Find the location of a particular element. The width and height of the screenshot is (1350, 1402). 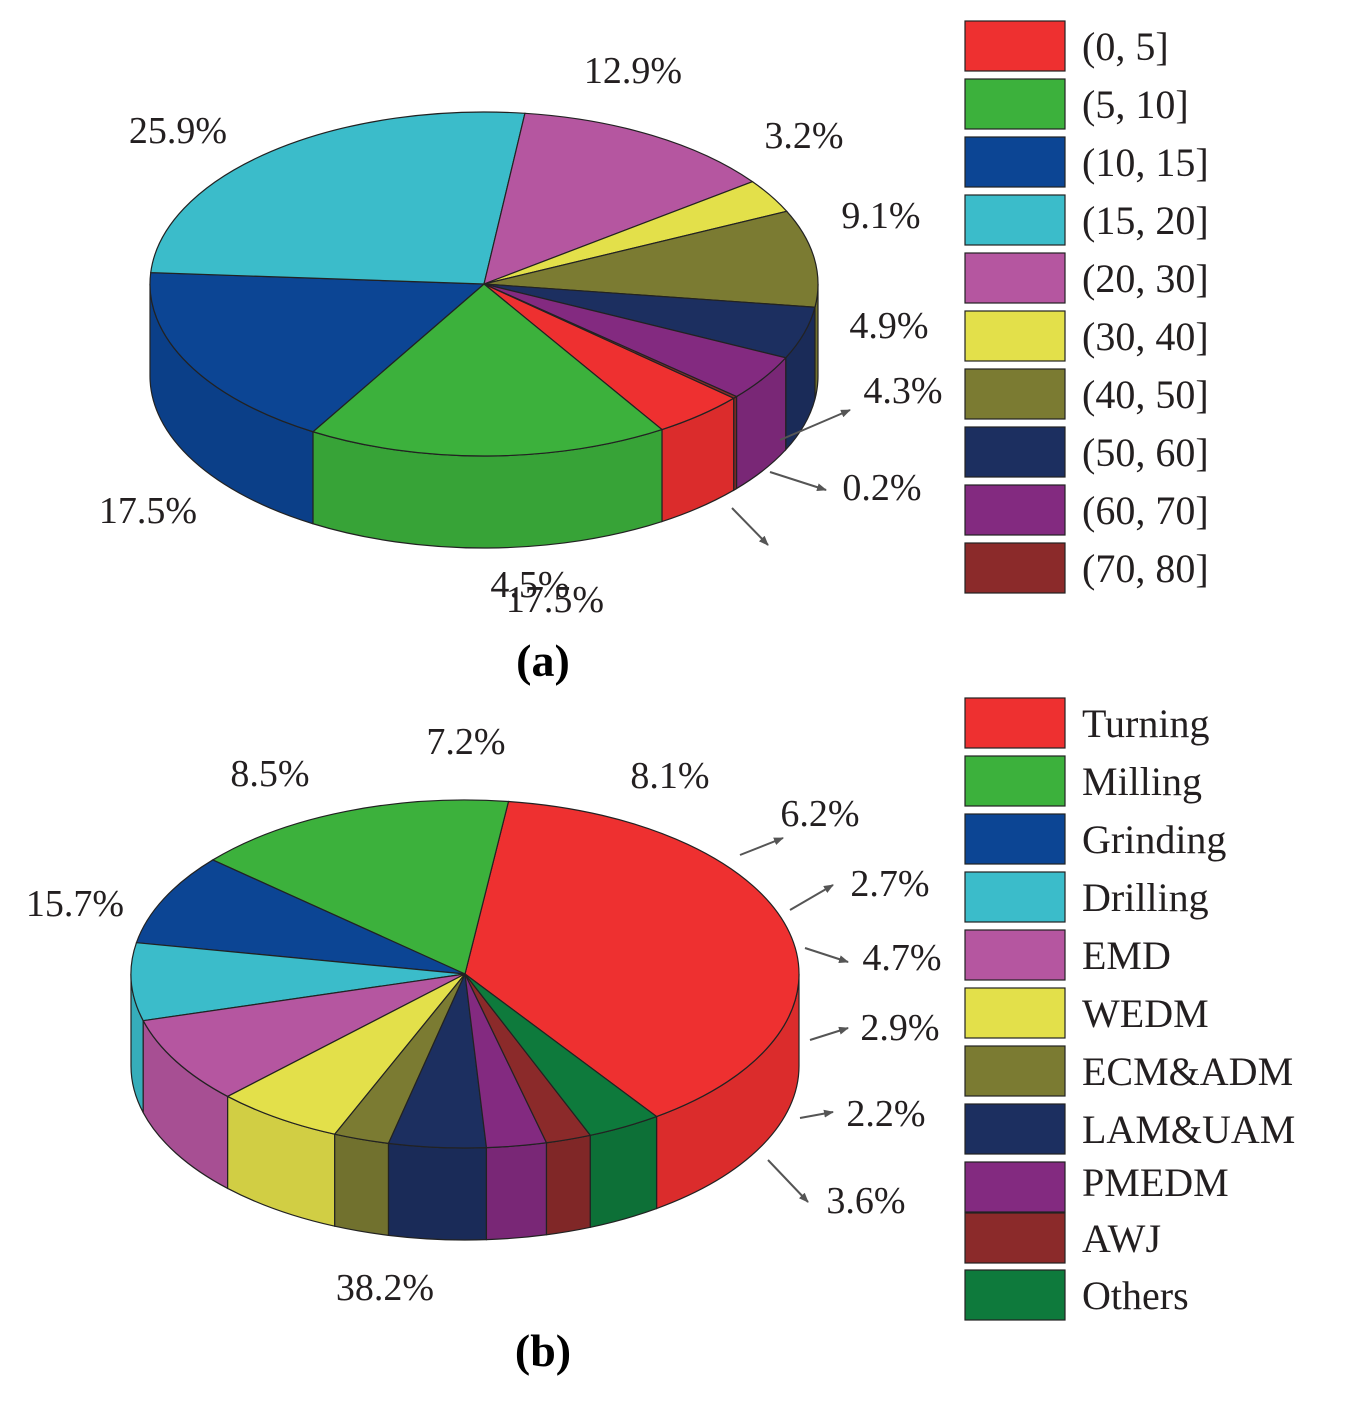

data-label-a-60-70: 4.3% is located at coordinates (902, 391).